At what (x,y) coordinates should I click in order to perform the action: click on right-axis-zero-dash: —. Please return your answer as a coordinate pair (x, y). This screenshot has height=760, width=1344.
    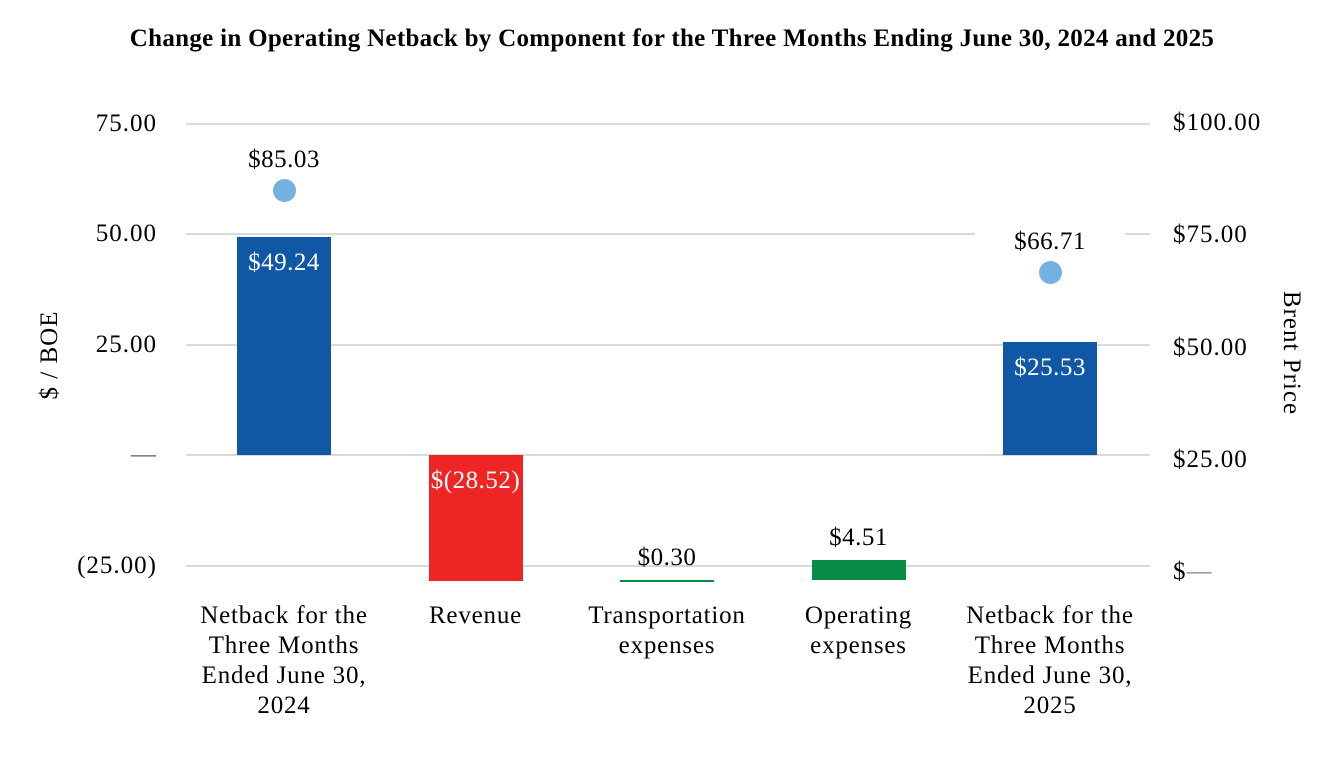
    Looking at the image, I should click on (1199, 571).